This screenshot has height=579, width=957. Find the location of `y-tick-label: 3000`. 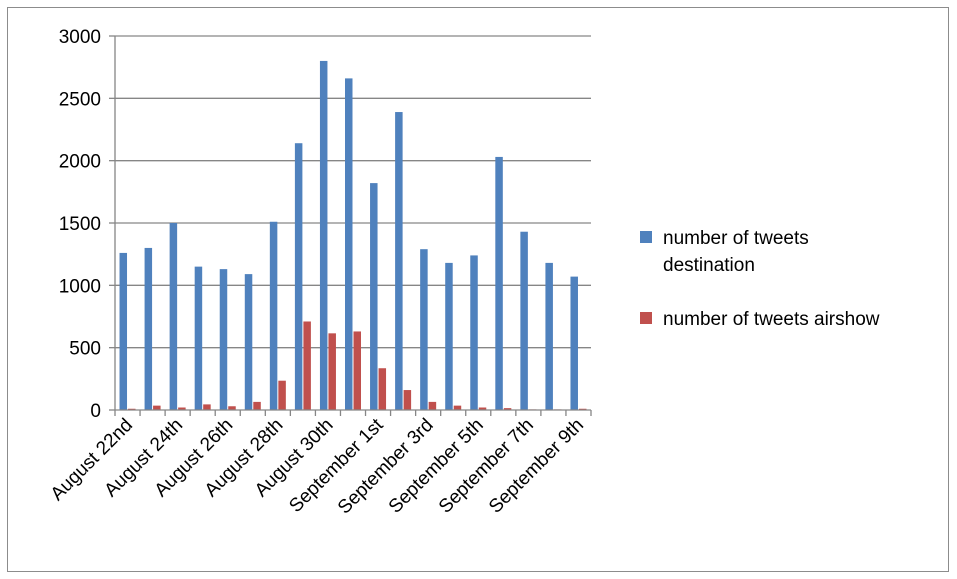

y-tick-label: 3000 is located at coordinates (80, 37).